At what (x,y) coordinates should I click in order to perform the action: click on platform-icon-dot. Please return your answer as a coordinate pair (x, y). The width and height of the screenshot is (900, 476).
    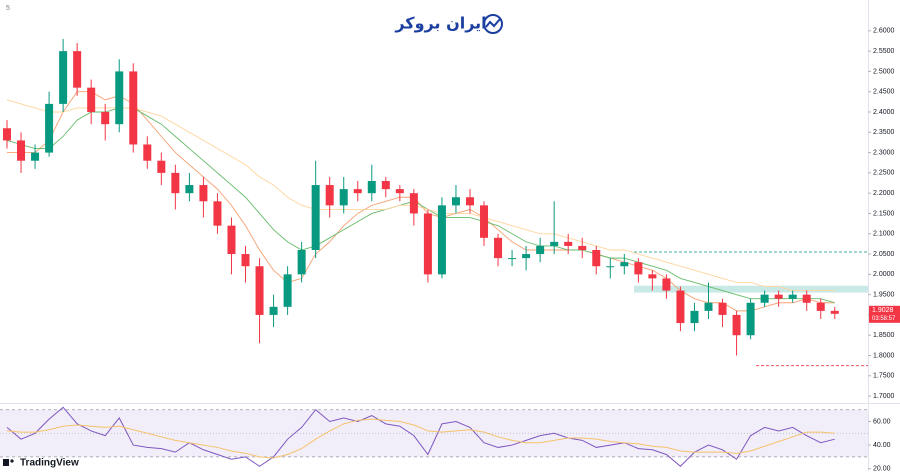
    Looking at the image, I should click on (12, 461).